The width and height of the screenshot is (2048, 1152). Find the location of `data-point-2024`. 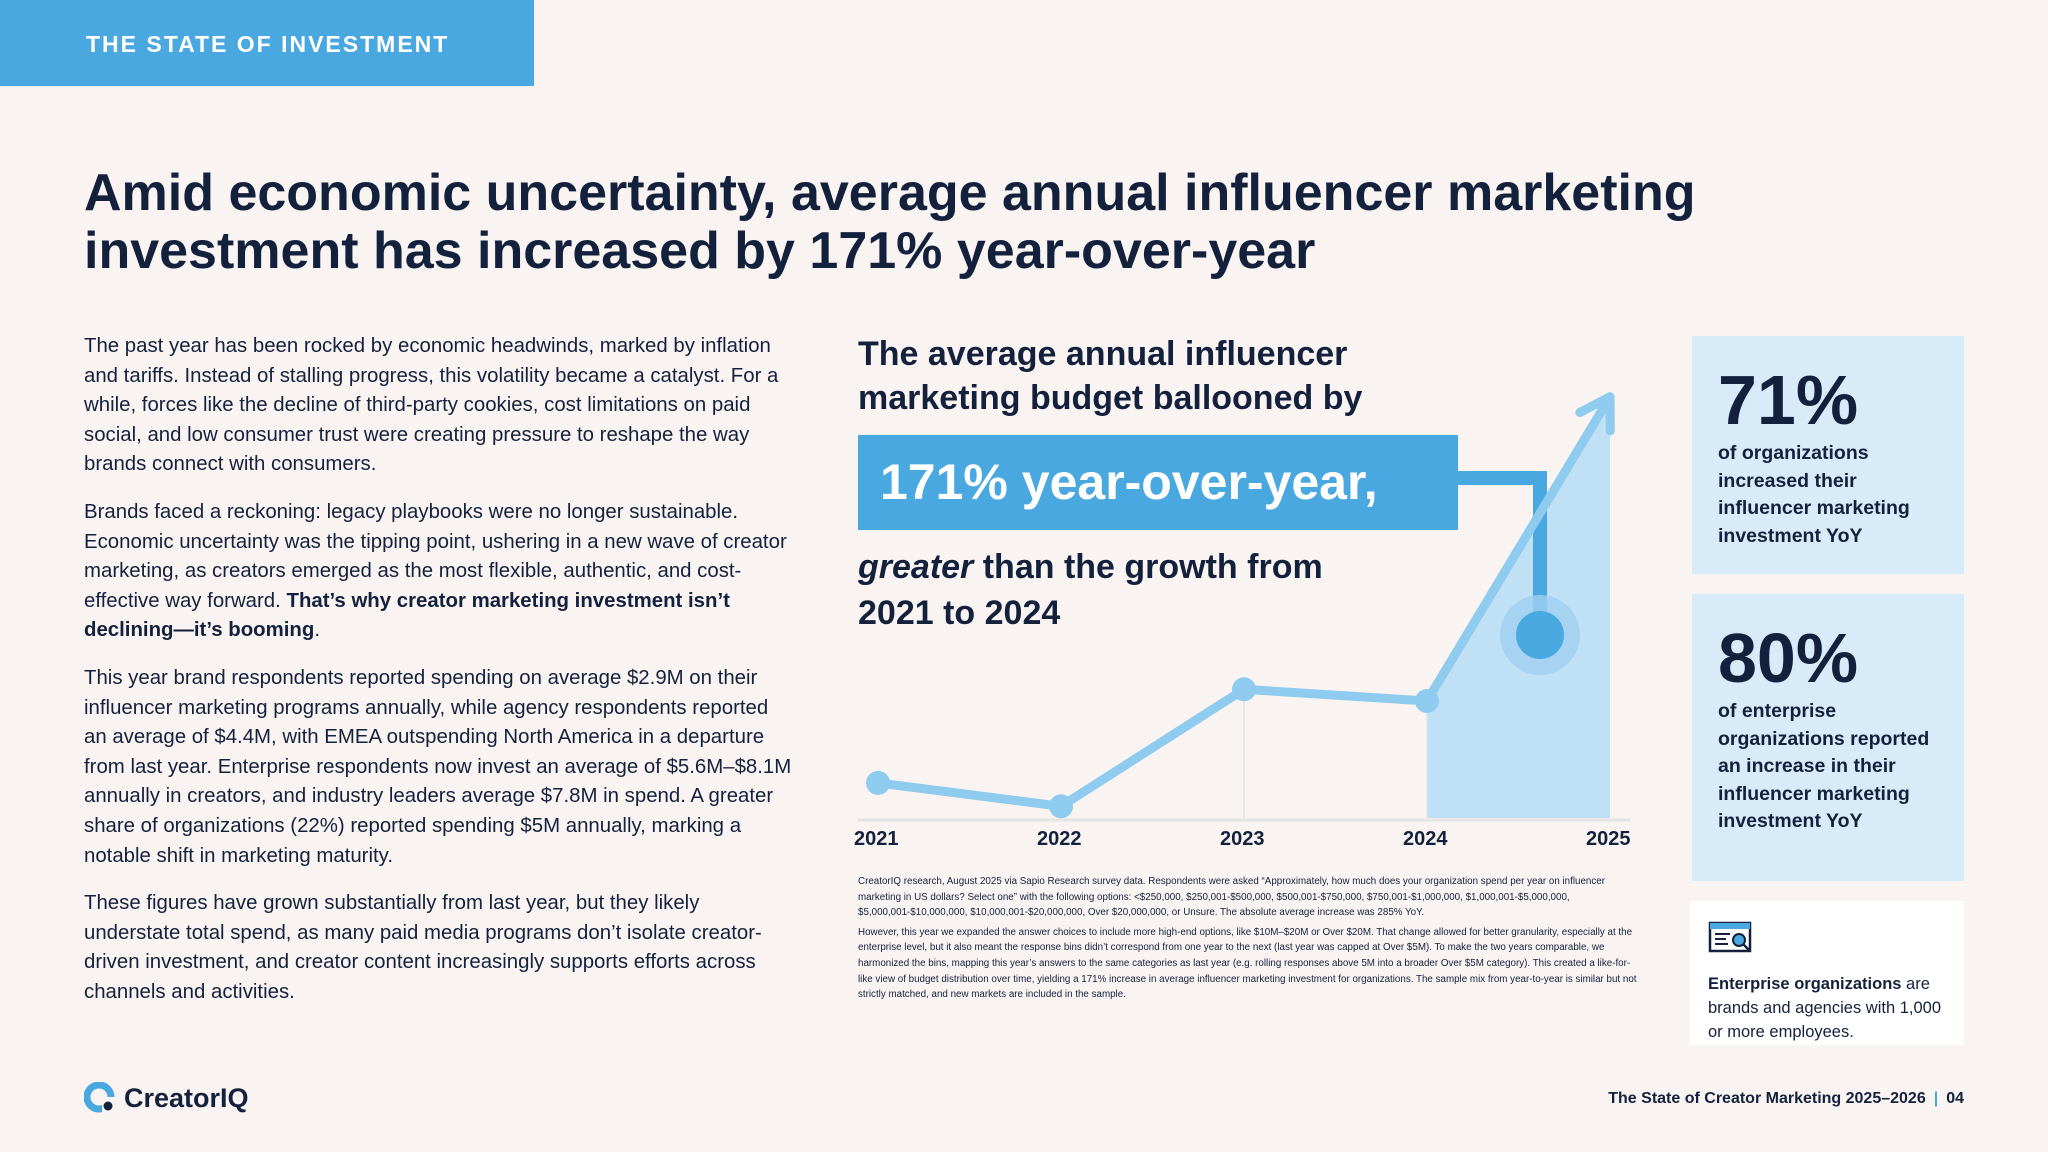

data-point-2024 is located at coordinates (1427, 701).